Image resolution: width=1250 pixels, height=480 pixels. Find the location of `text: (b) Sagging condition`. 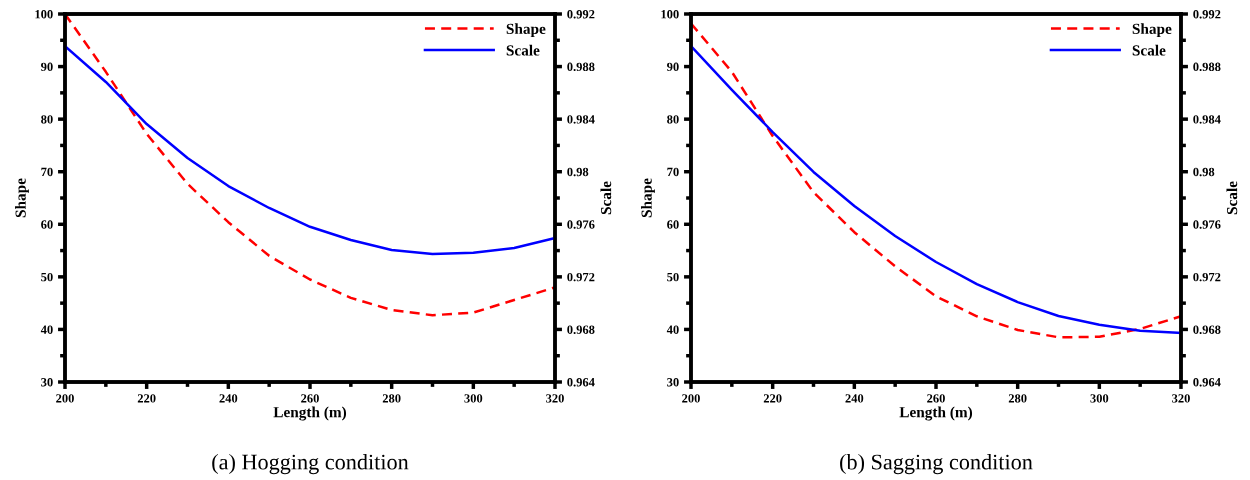

text: (b) Sagging condition is located at coordinates (936, 464).